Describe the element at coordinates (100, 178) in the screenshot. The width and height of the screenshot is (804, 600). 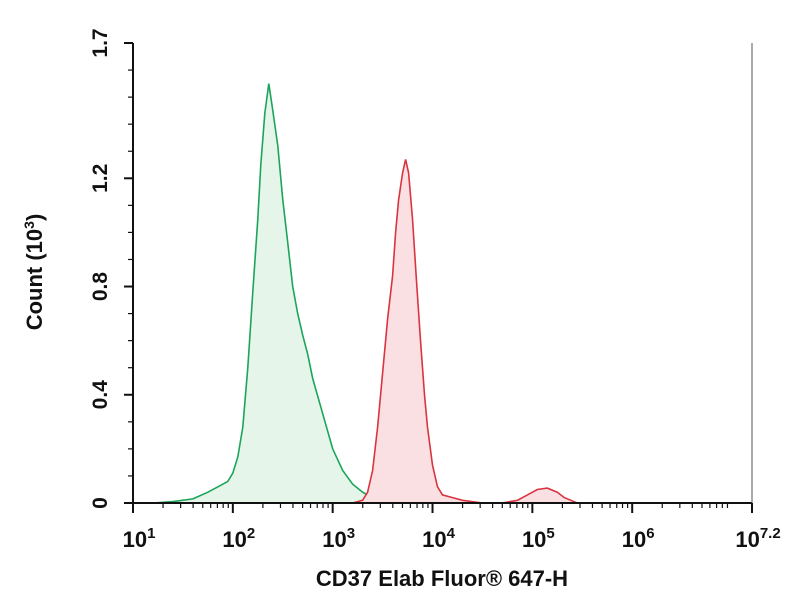
I see `y-tick-label: 1.2` at that location.